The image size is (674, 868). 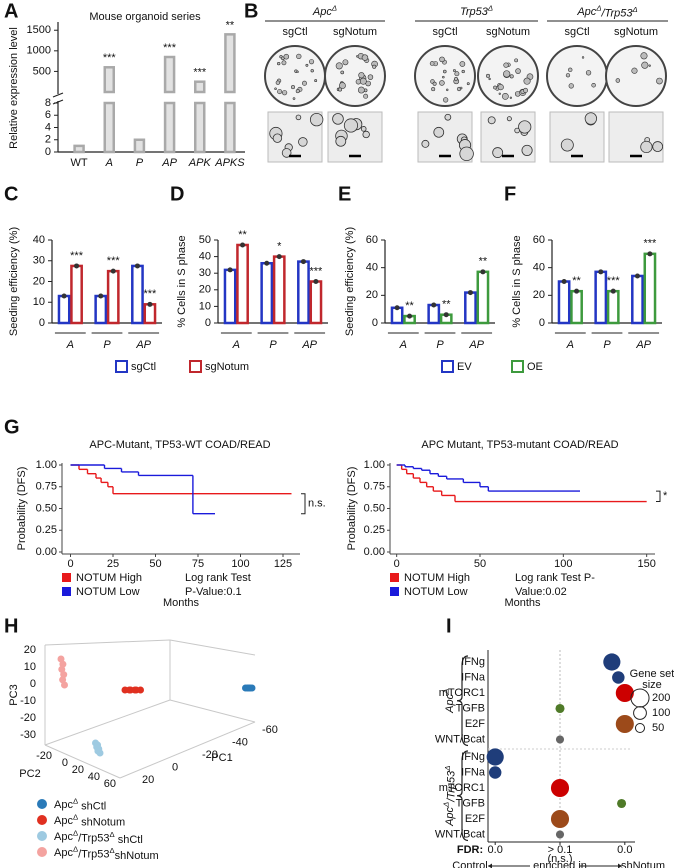 I want to click on x-axis-label: Months, so click(x=522, y=603).